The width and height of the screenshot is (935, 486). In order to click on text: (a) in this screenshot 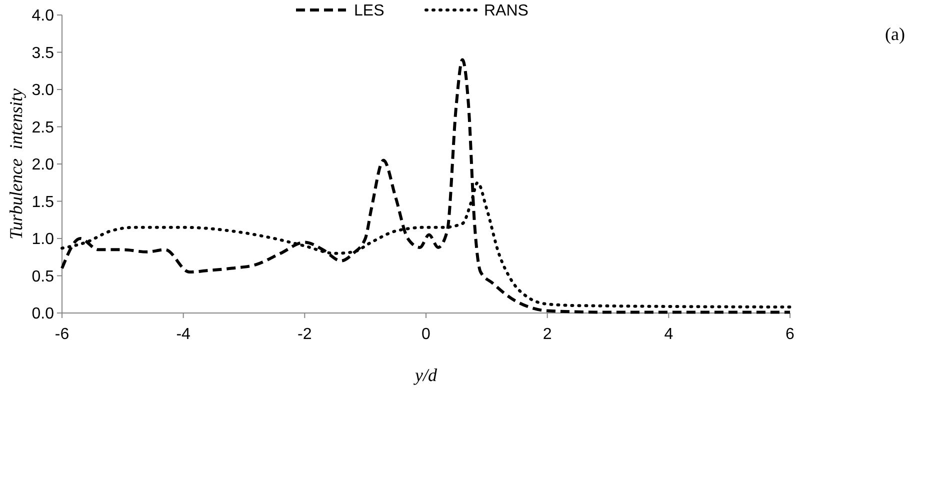, I will do `click(895, 34)`.